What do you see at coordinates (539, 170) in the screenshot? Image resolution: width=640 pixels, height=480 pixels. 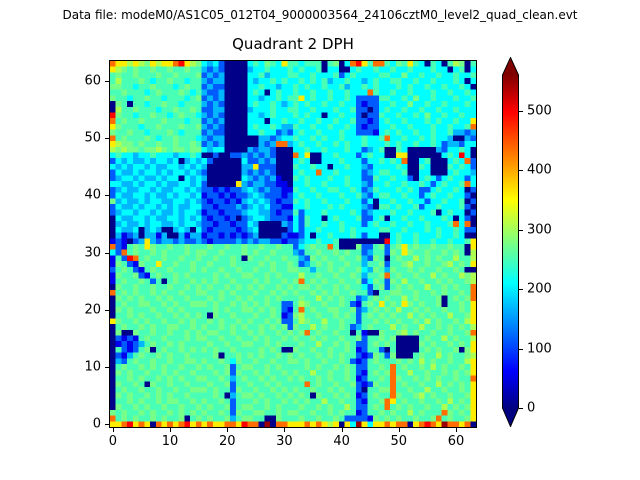 I see `colorbar-tick-label: 400` at bounding box center [539, 170].